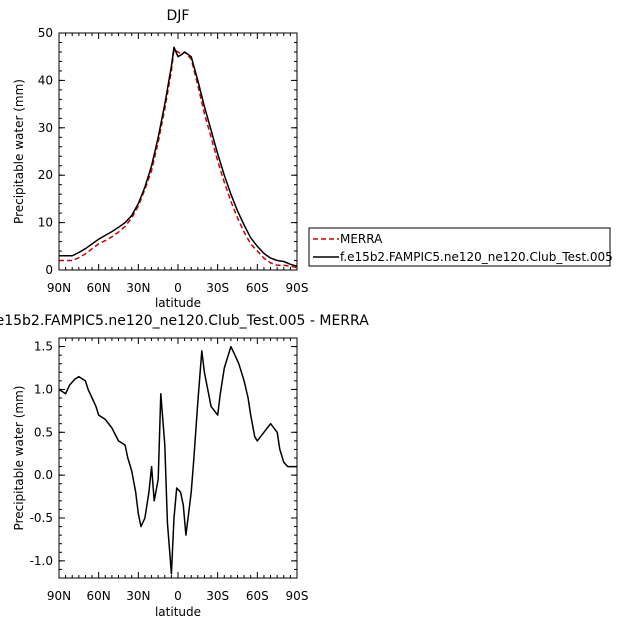  Describe the element at coordinates (45, 175) in the screenshot. I see `y-tick-label: 20` at that location.